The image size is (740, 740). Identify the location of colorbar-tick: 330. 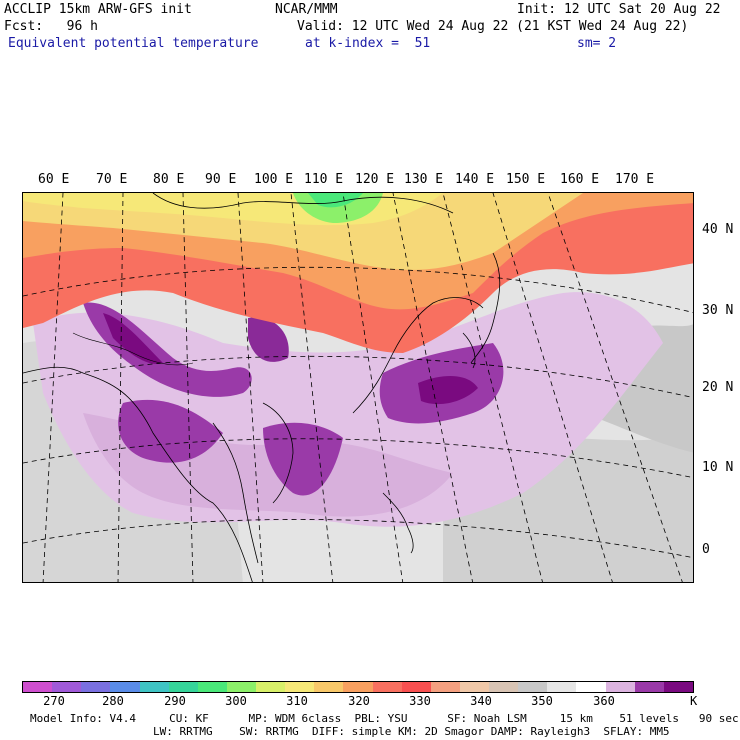
(420, 701).